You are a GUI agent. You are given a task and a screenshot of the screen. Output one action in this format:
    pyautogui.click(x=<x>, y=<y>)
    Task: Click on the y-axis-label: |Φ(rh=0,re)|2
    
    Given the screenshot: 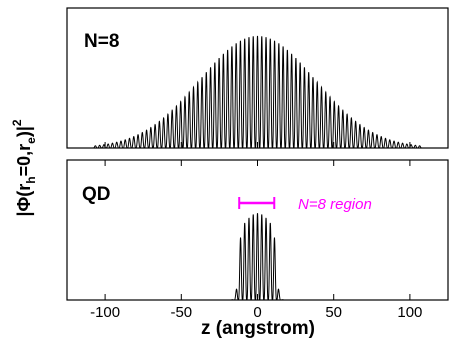 What is the action you would take?
    pyautogui.click(x=24, y=167)
    